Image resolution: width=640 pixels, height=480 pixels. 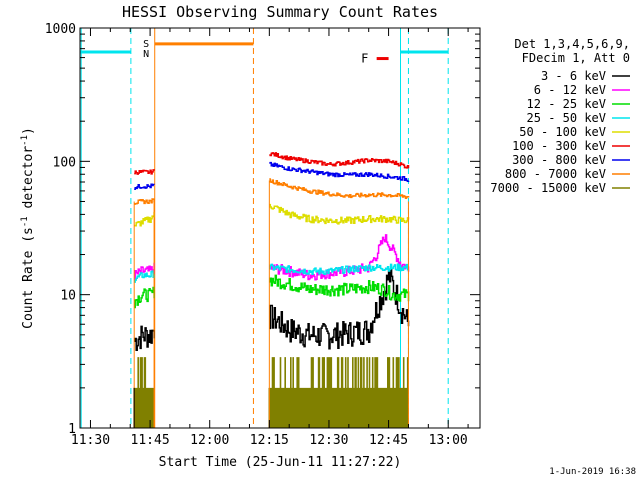 I want to click on footer-timestamp: 1-Jun-2019 16:38, so click(x=592, y=472).